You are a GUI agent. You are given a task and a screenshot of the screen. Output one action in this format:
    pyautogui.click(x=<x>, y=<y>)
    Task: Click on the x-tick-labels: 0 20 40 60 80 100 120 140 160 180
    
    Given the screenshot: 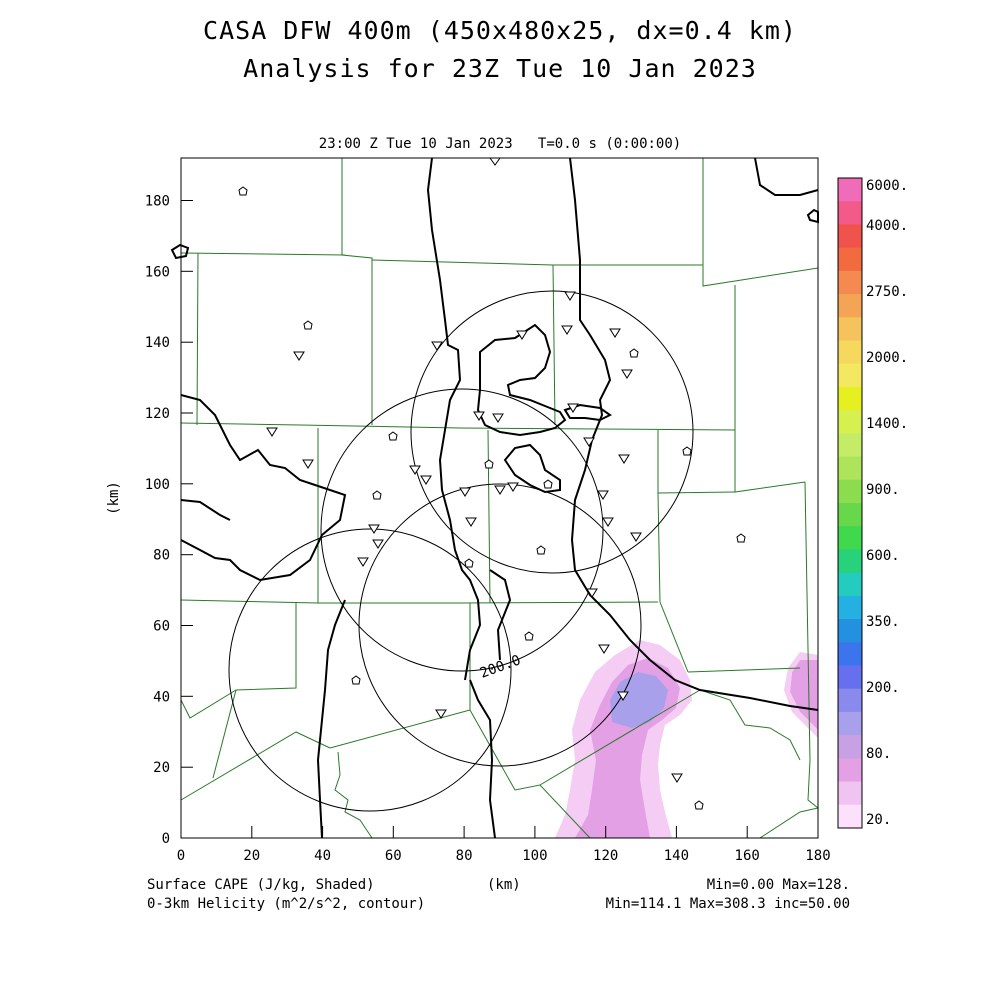 What is the action you would take?
    pyautogui.click(x=504, y=856)
    